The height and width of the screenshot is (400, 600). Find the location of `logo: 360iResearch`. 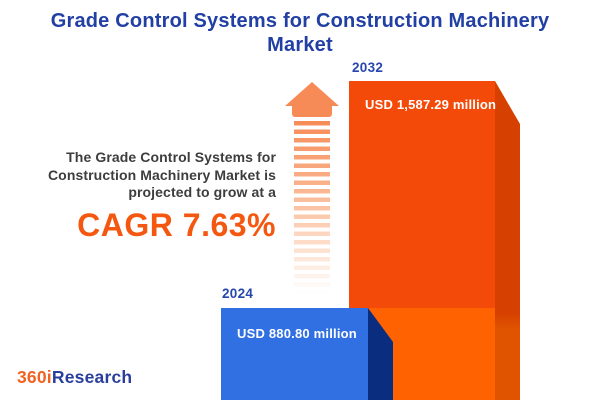

logo: 360iResearch is located at coordinates (74, 377).